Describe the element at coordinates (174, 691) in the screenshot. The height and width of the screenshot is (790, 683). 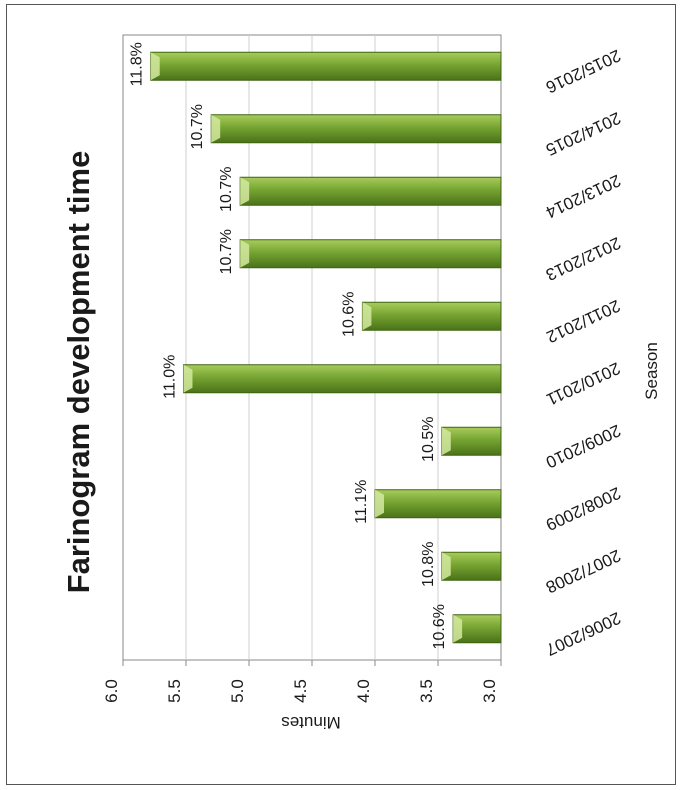
I see `y-tick-label: 5.5` at that location.